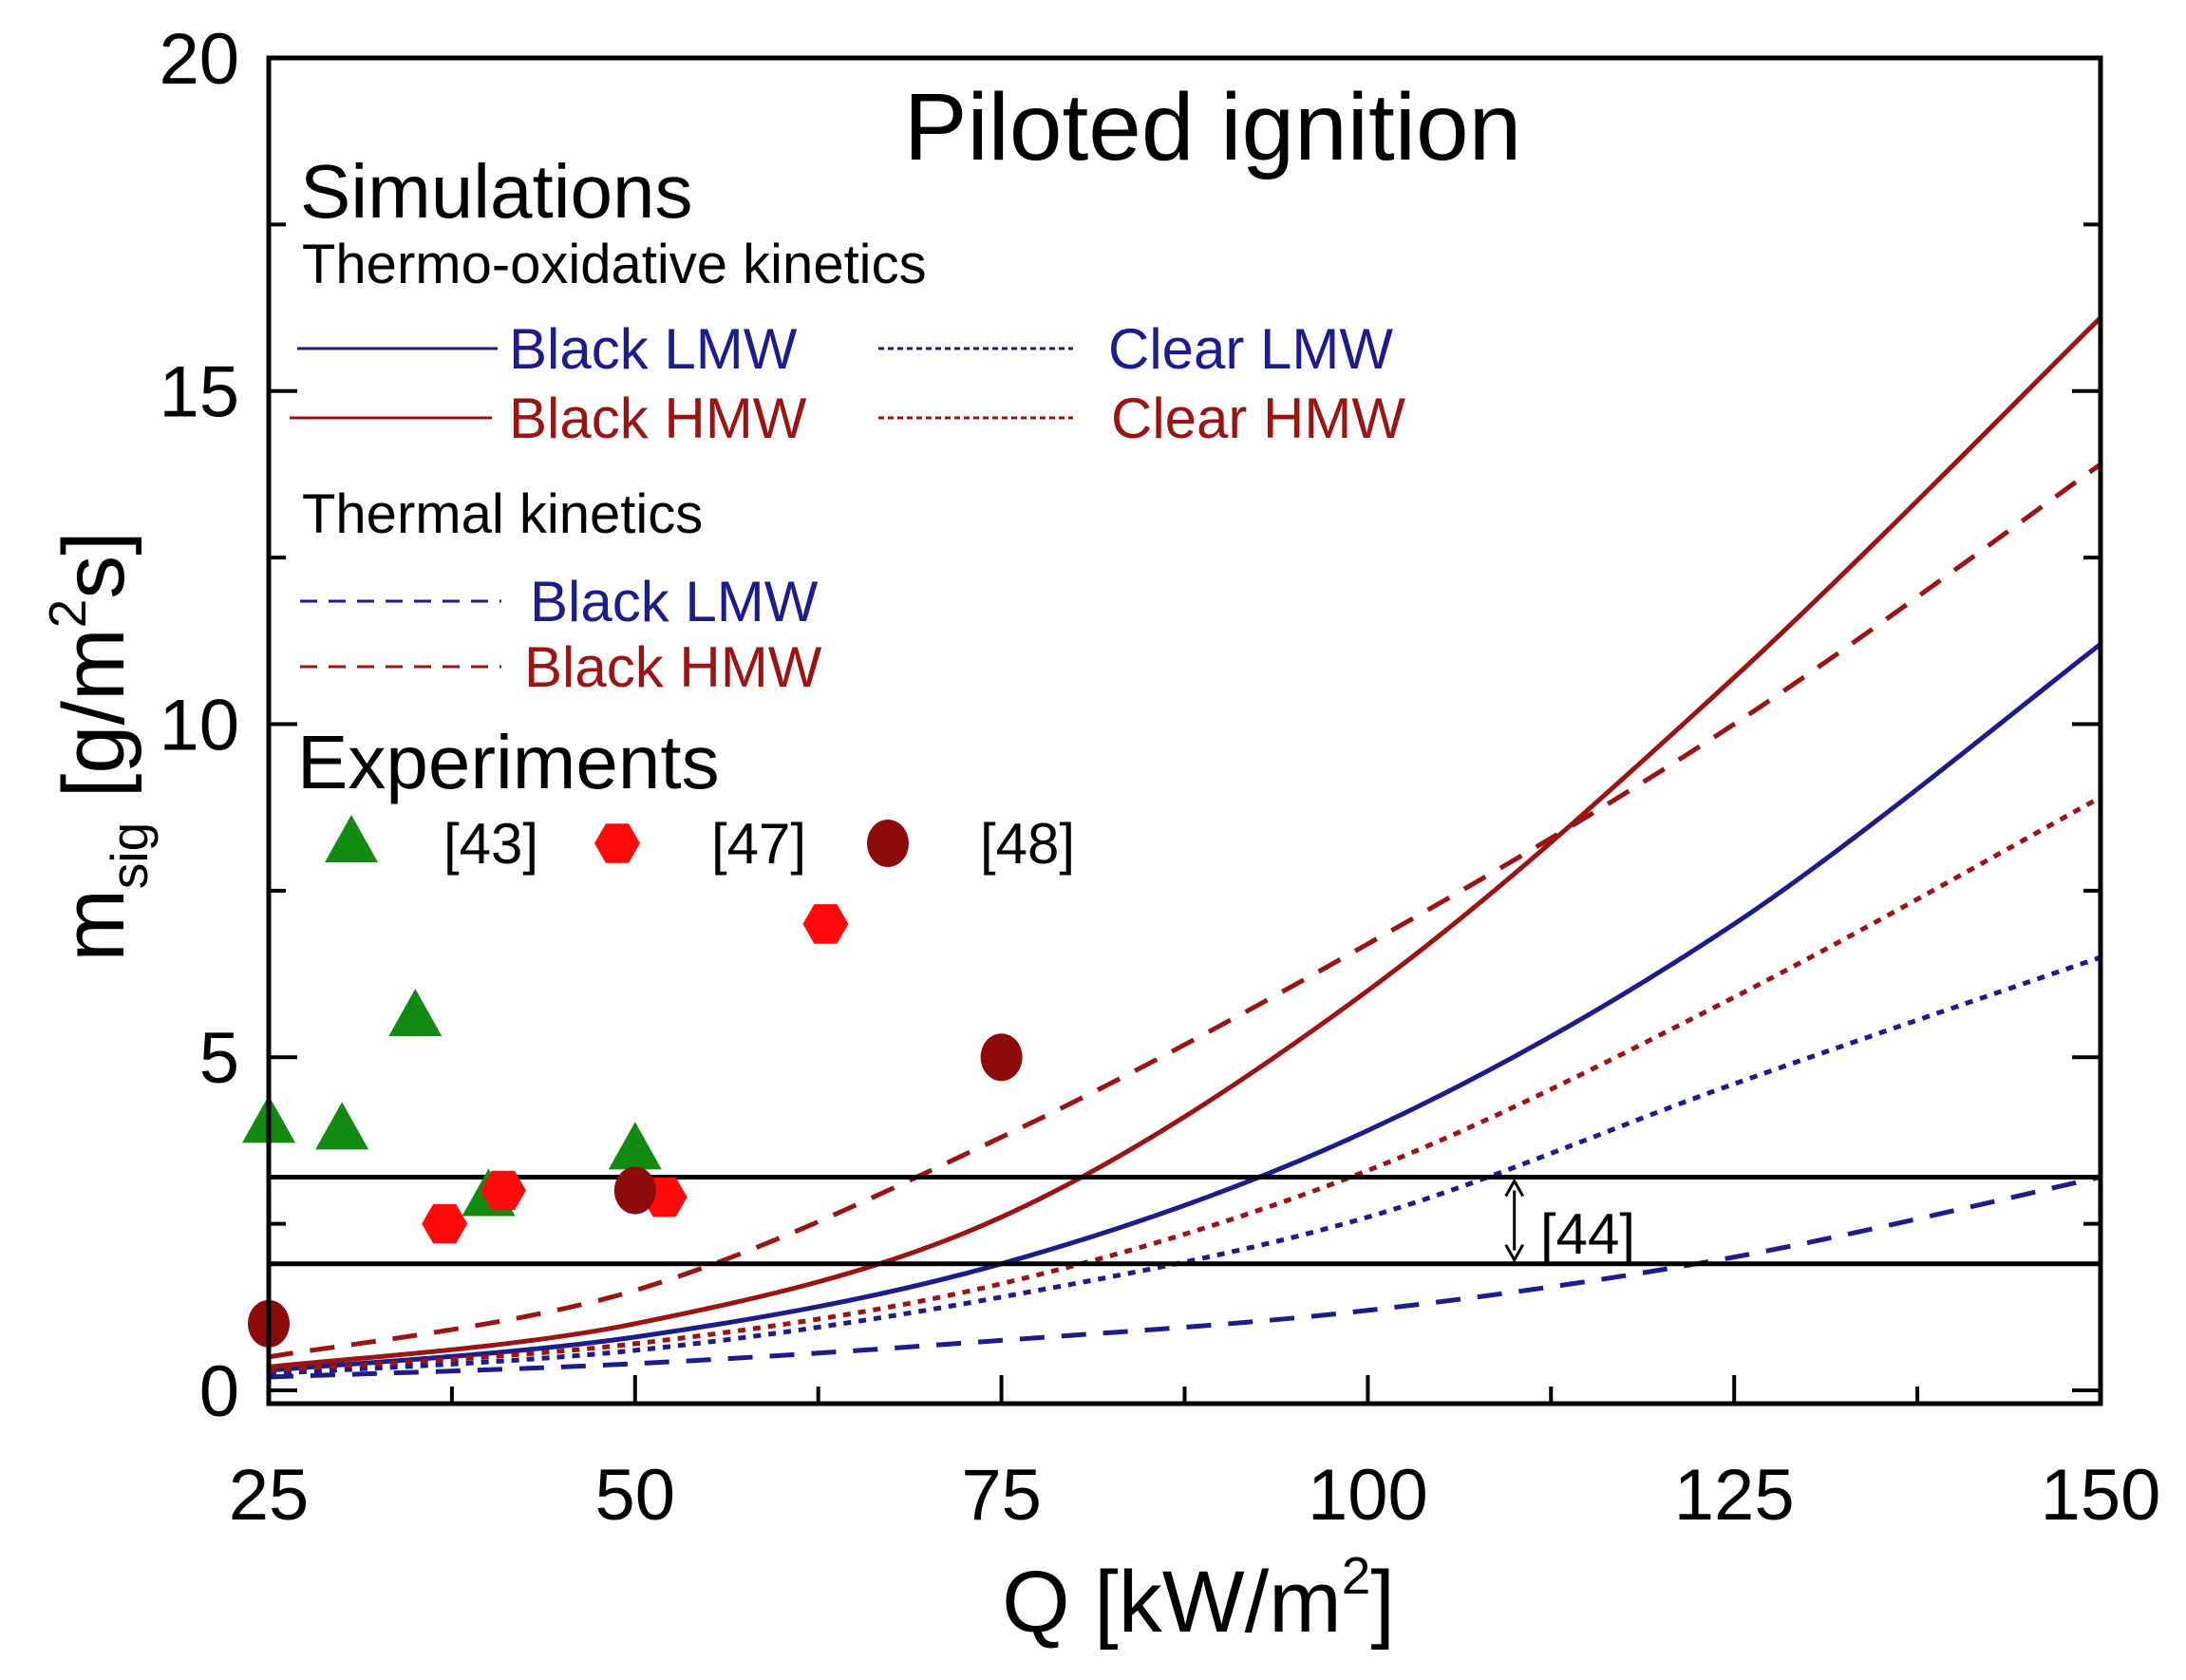  What do you see at coordinates (1212, 127) in the screenshot?
I see `chart-title: Piloted ignition` at bounding box center [1212, 127].